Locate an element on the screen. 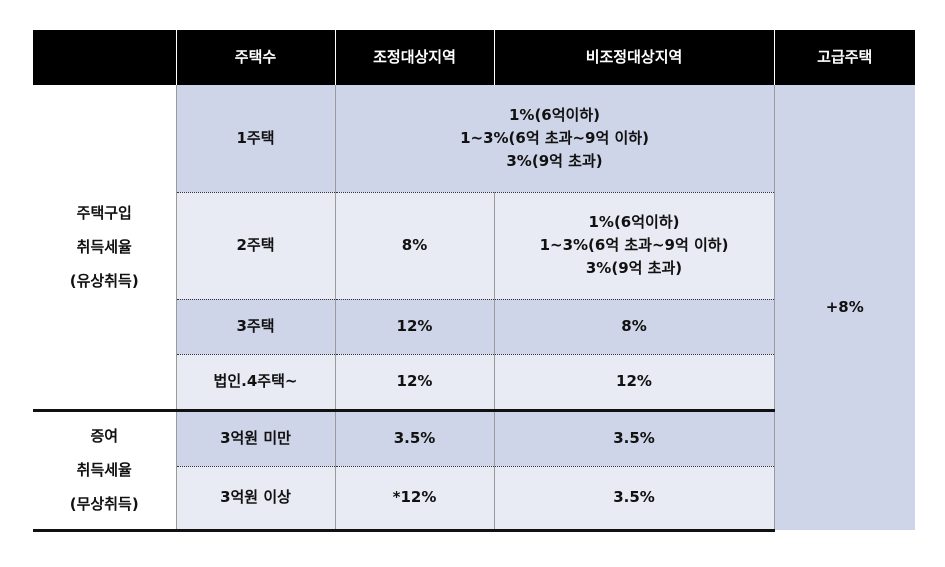  purchase-label-line: 주택구입 is located at coordinates (104, 212).